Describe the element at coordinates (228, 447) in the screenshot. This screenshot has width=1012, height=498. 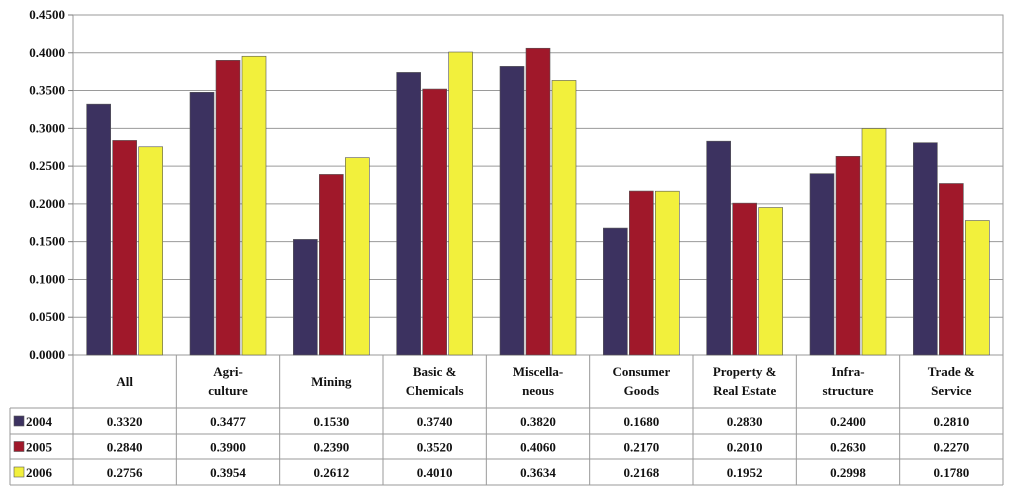
I see `data-table-value: 0.3900` at that location.